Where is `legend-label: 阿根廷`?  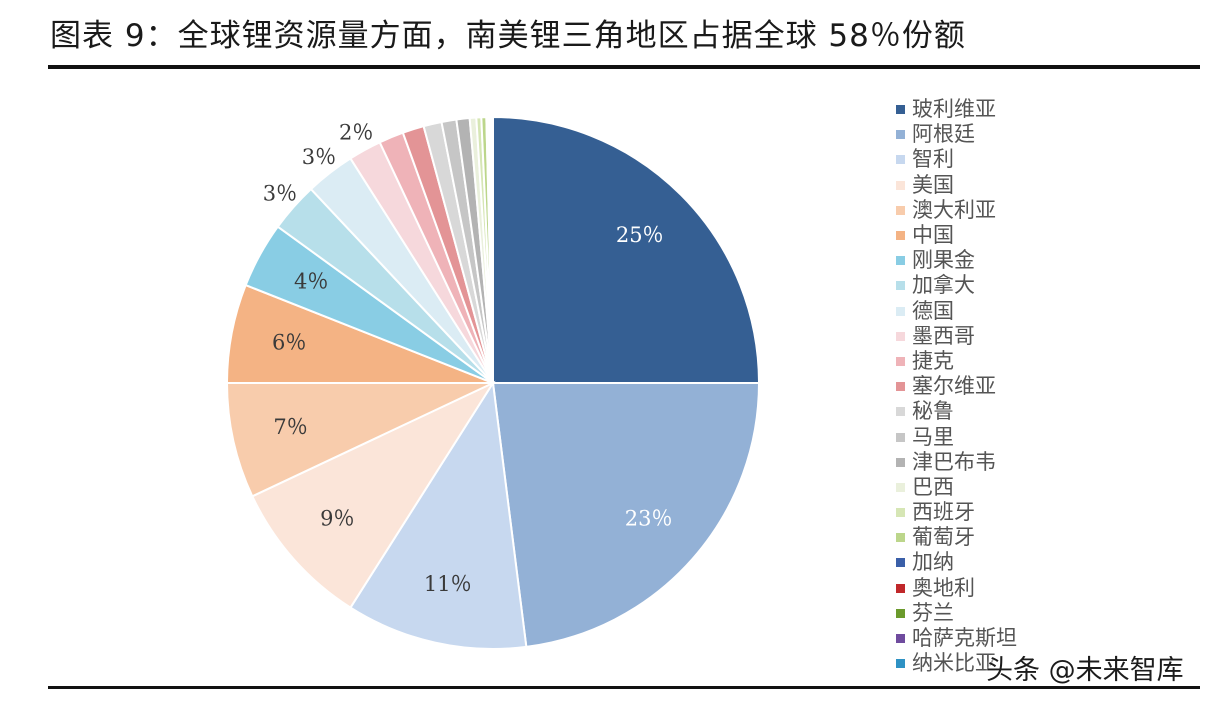
legend-label: 阿根廷 is located at coordinates (943, 134).